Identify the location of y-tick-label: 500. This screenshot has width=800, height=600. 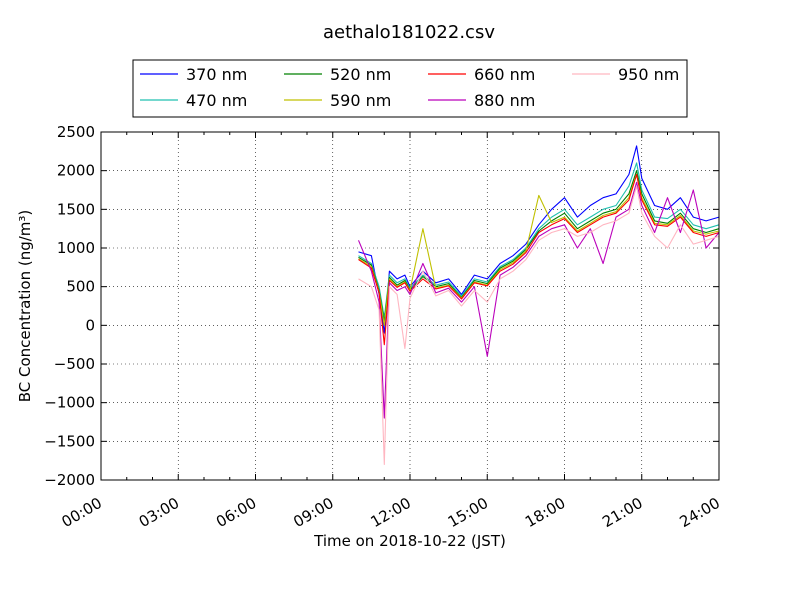
(80, 287).